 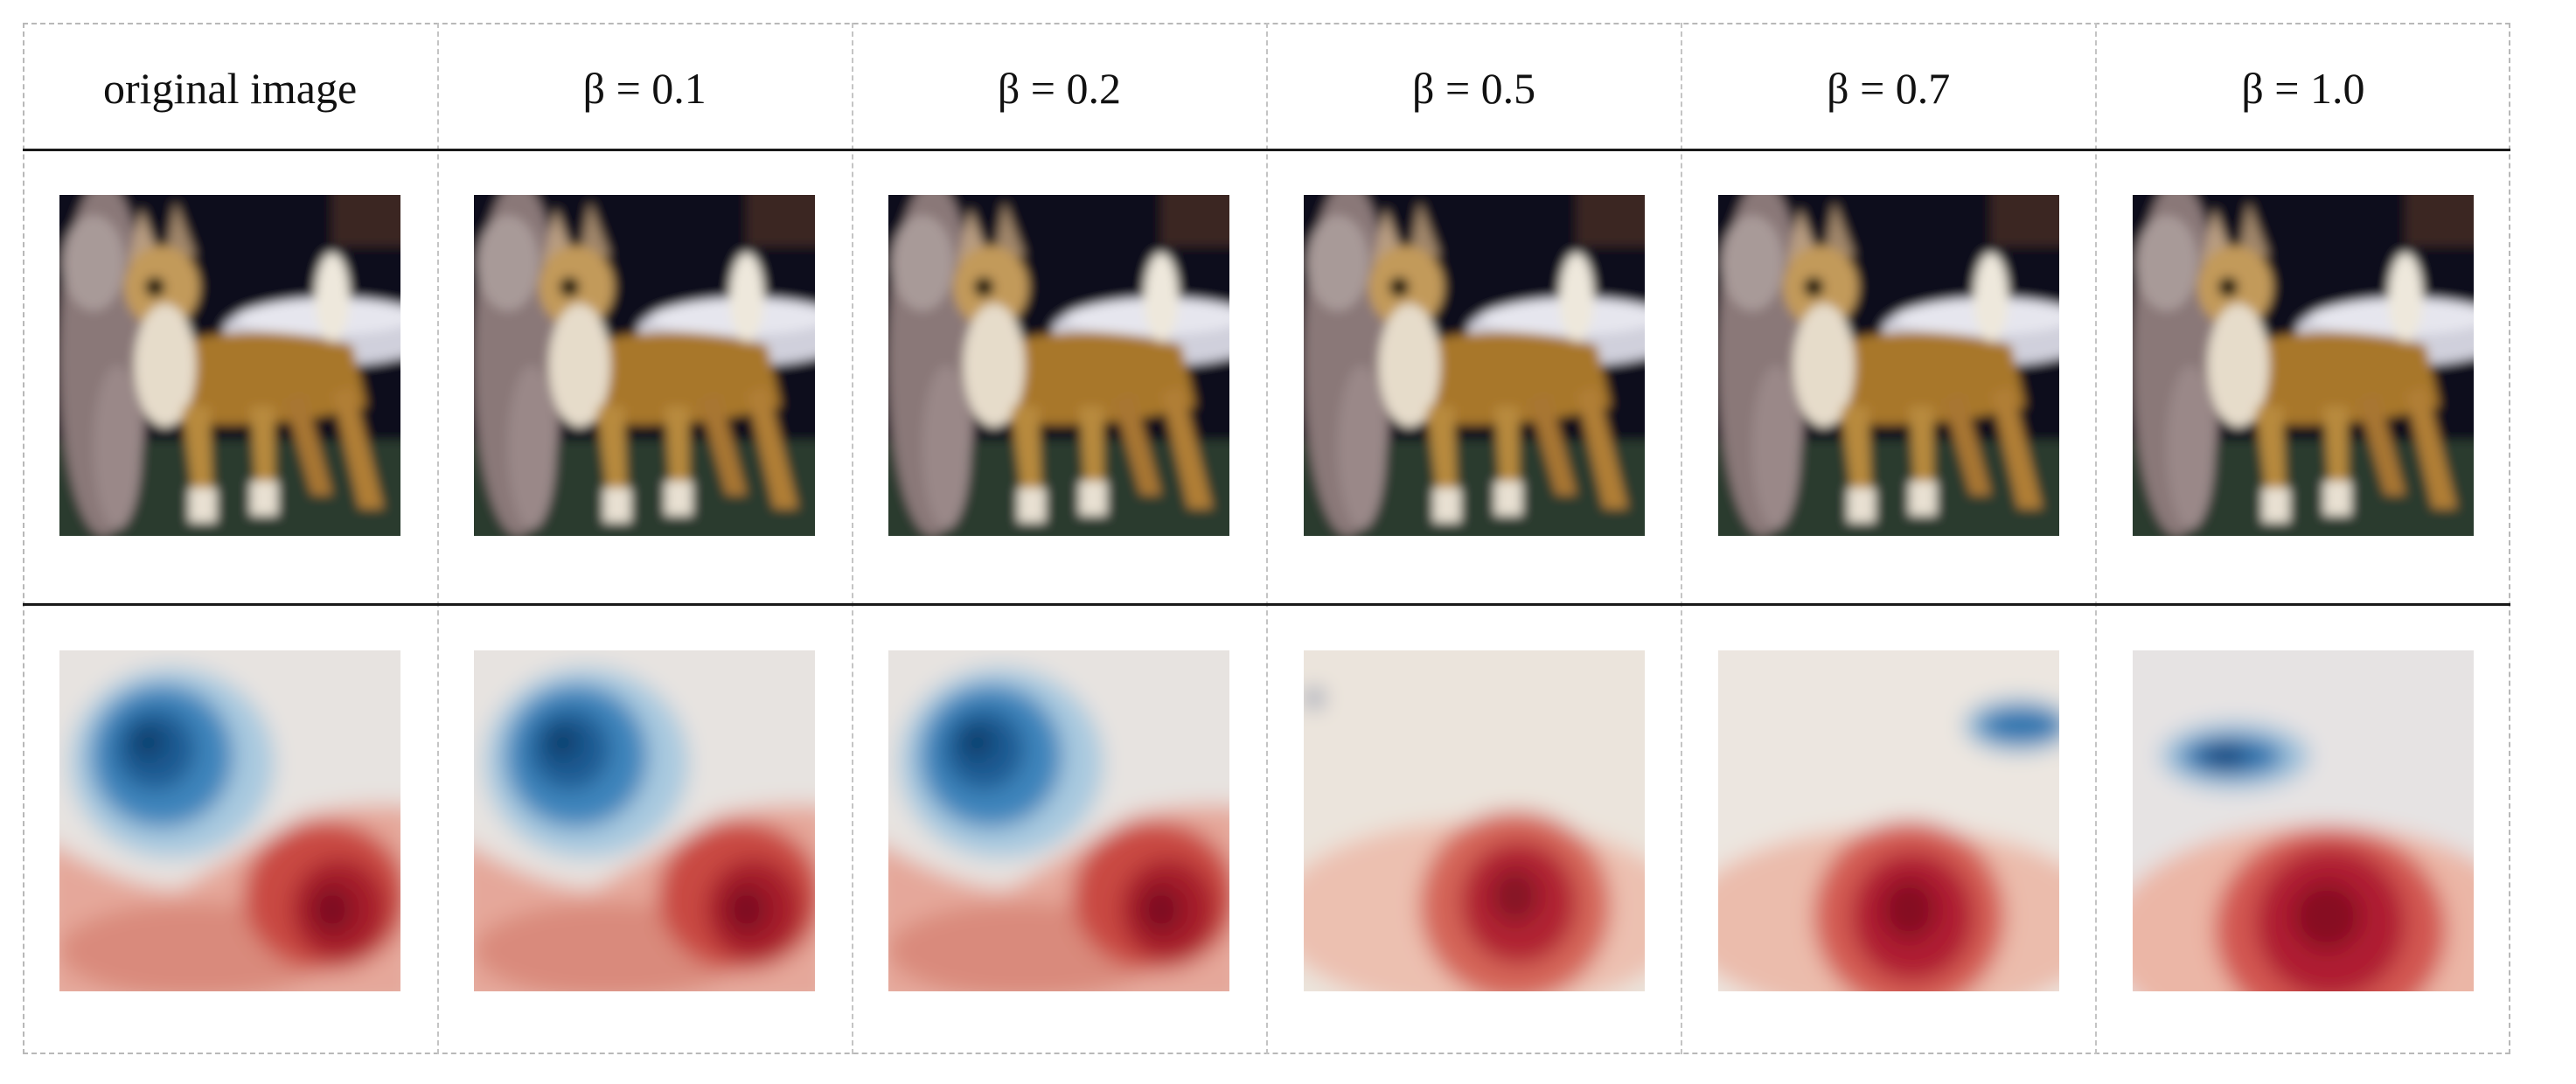 What do you see at coordinates (230, 88) in the screenshot?
I see `column-header: original image` at bounding box center [230, 88].